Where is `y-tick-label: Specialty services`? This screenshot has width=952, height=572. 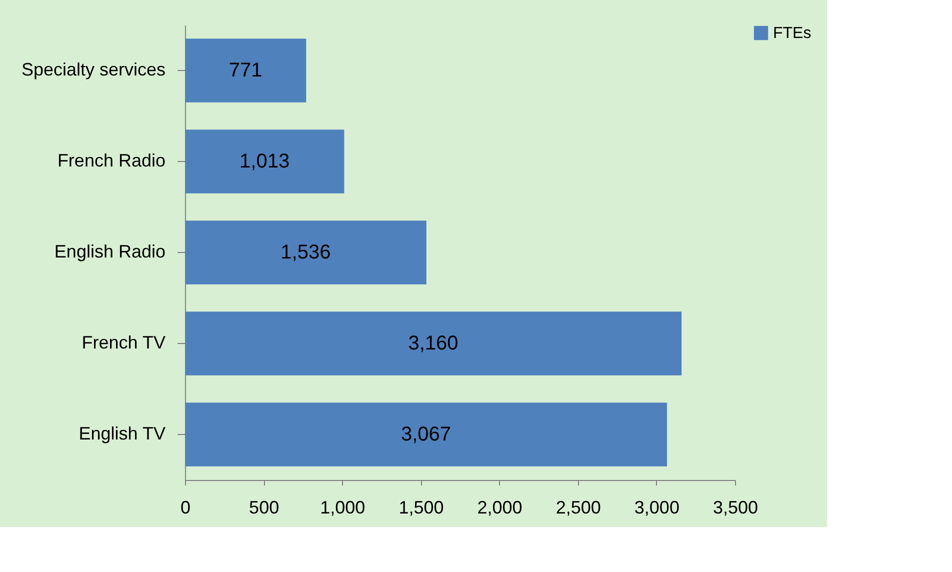
y-tick-label: Specialty services is located at coordinates (93, 70).